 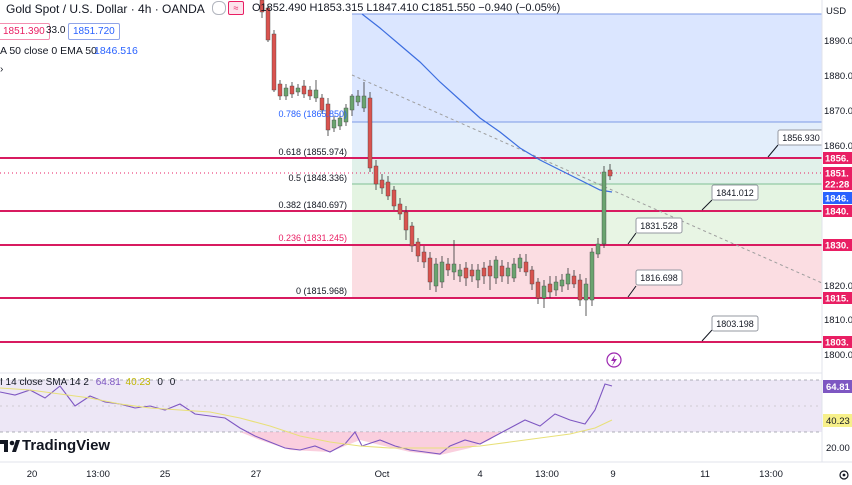 I want to click on ema-legend-label: A 50 close 0 EMA 50, so click(x=48, y=51).